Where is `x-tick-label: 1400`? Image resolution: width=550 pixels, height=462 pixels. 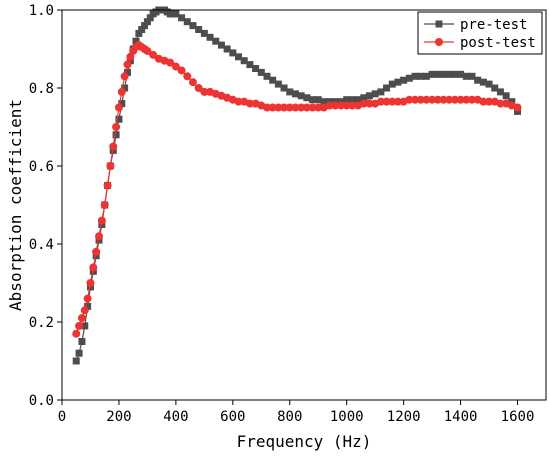
x-tick-label: 1400 is located at coordinates (461, 417).